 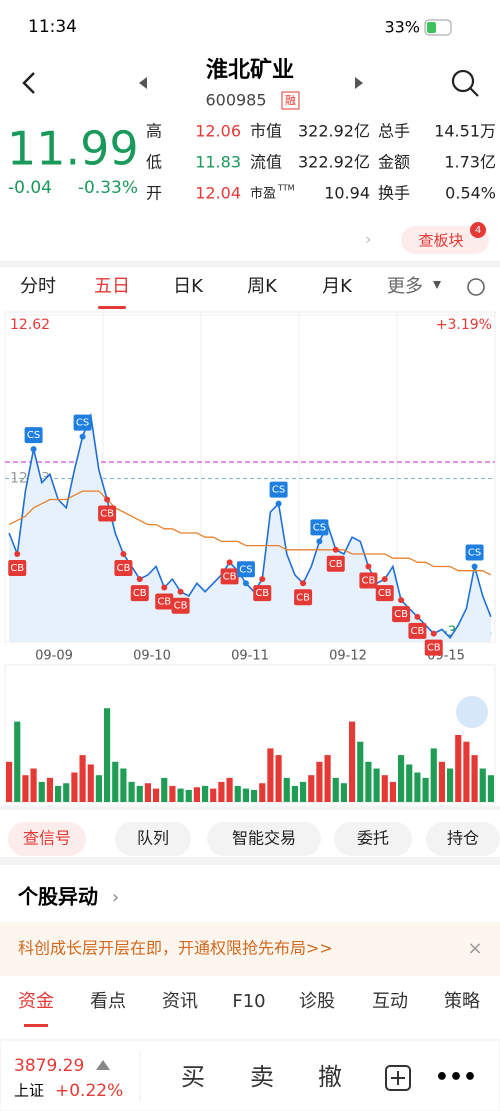 What do you see at coordinates (262, 1077) in the screenshot?
I see `action: 卖` at bounding box center [262, 1077].